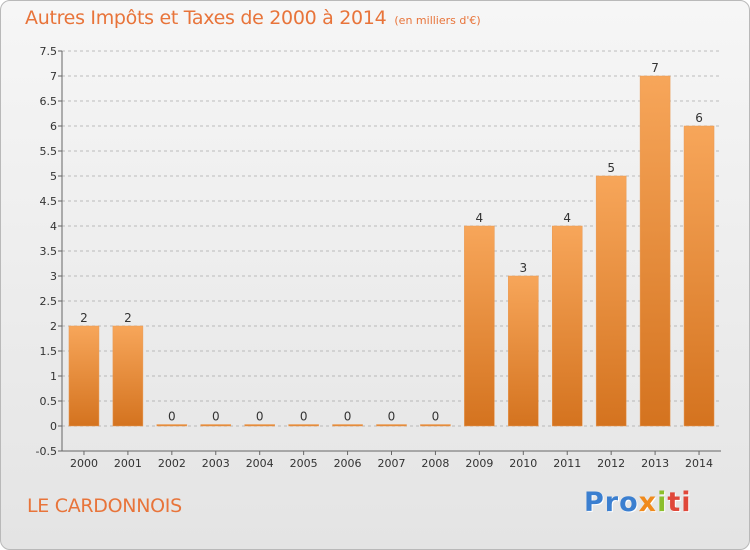 Image resolution: width=750 pixels, height=550 pixels. What do you see at coordinates (49, 351) in the screenshot?
I see `y-tick-label: 1.5` at bounding box center [49, 351].